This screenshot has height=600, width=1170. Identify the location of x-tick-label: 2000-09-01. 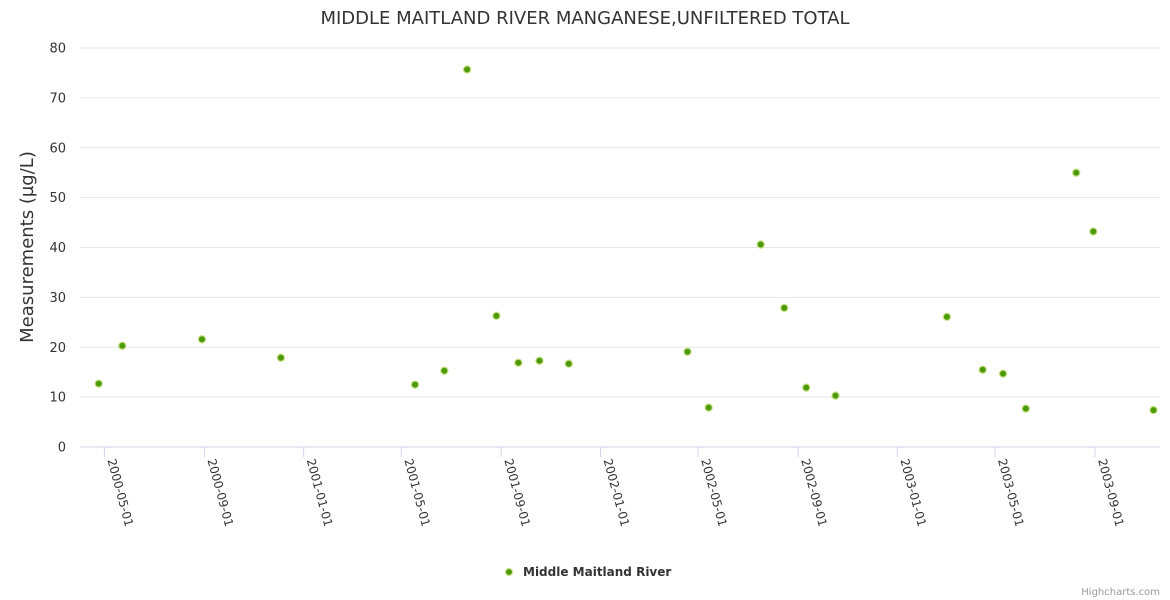
(221, 492).